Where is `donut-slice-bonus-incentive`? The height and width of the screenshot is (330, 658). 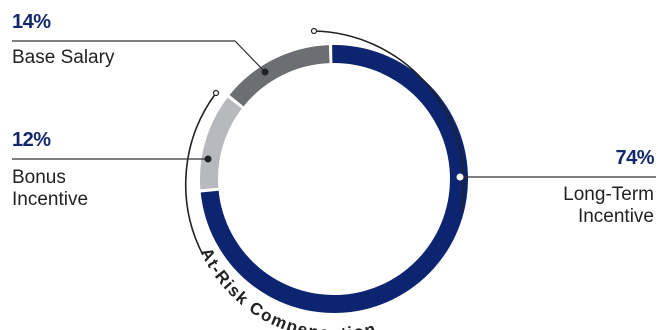
donut-slice-bonus-incentive is located at coordinates (221, 143).